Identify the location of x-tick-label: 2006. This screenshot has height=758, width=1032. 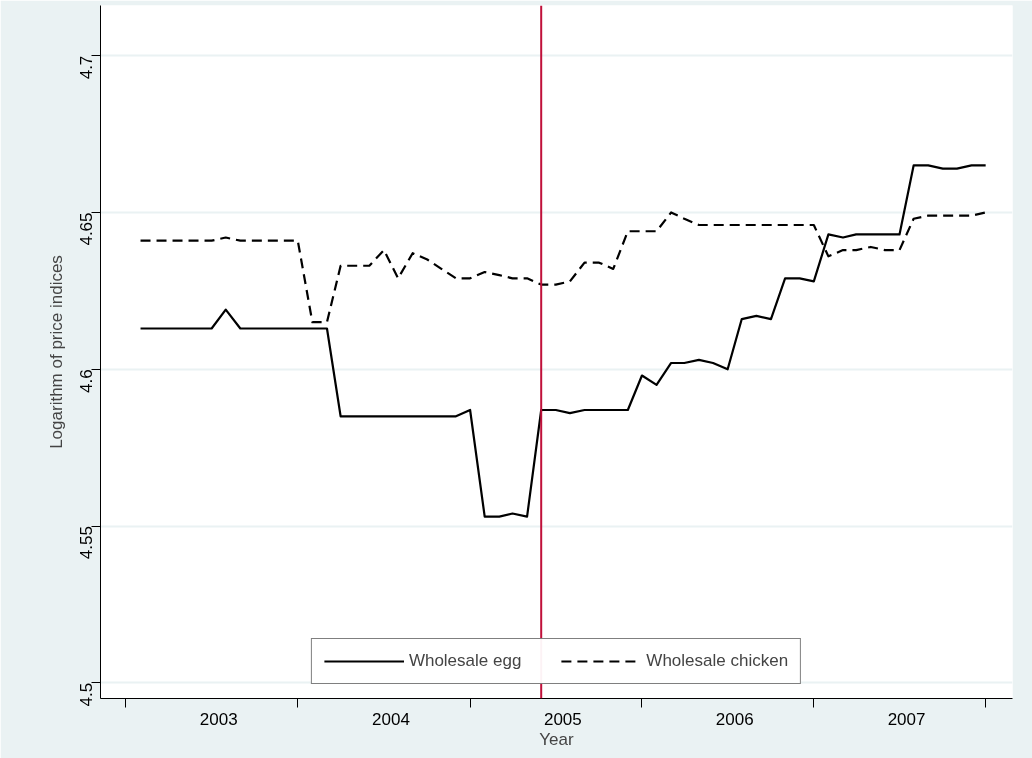
(734, 719).